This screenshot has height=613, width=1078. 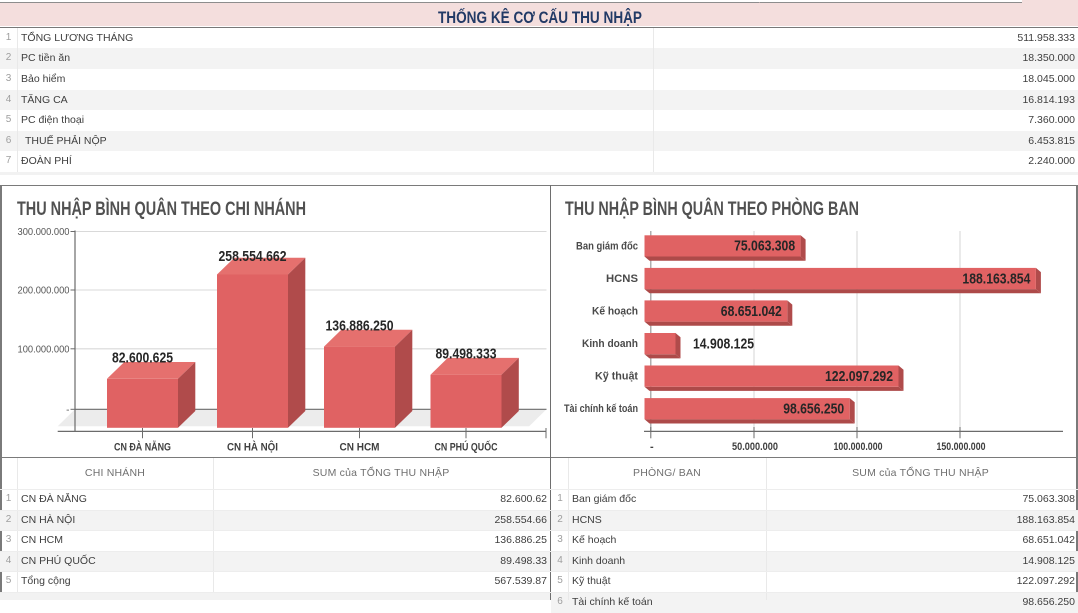 What do you see at coordinates (723, 343) in the screenshot?
I see `svg-text: 14.908.125` at bounding box center [723, 343].